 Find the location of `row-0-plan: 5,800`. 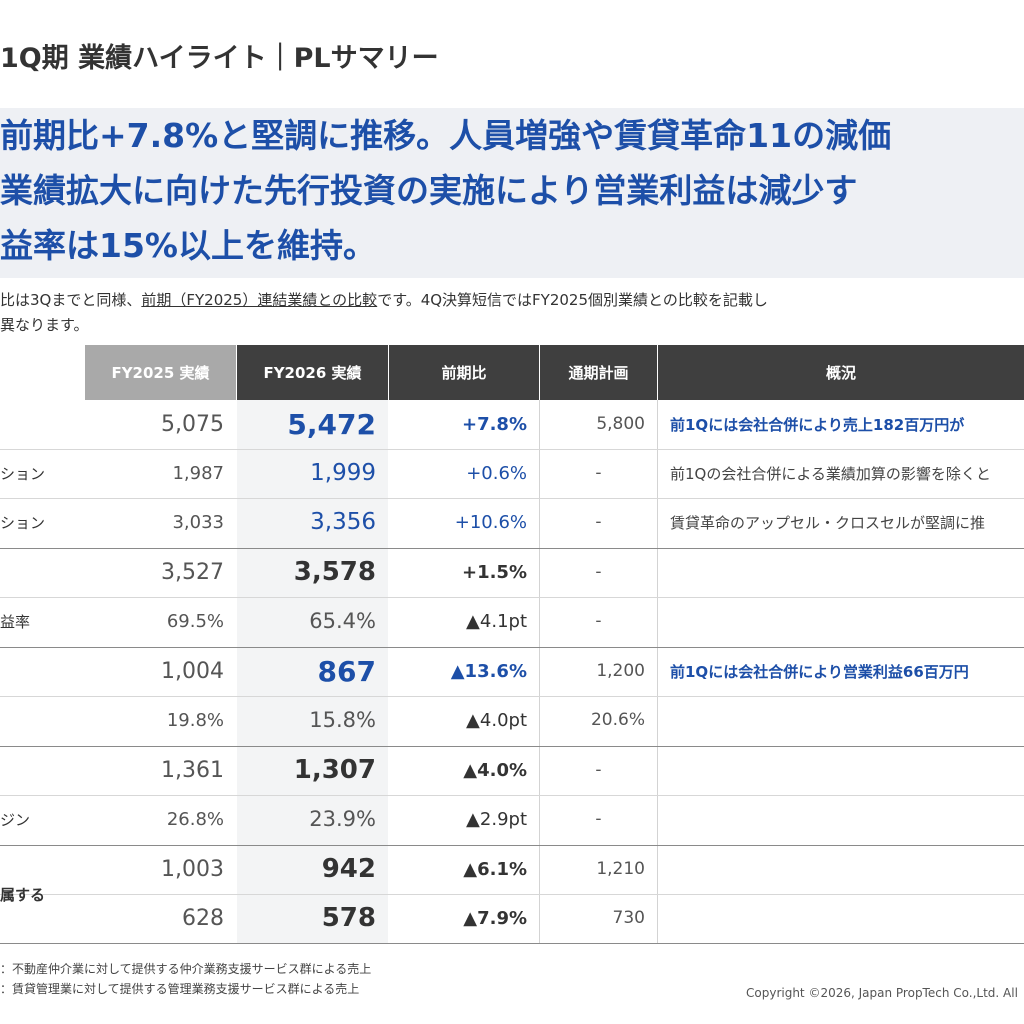

row-0-plan: 5,800 is located at coordinates (620, 424).